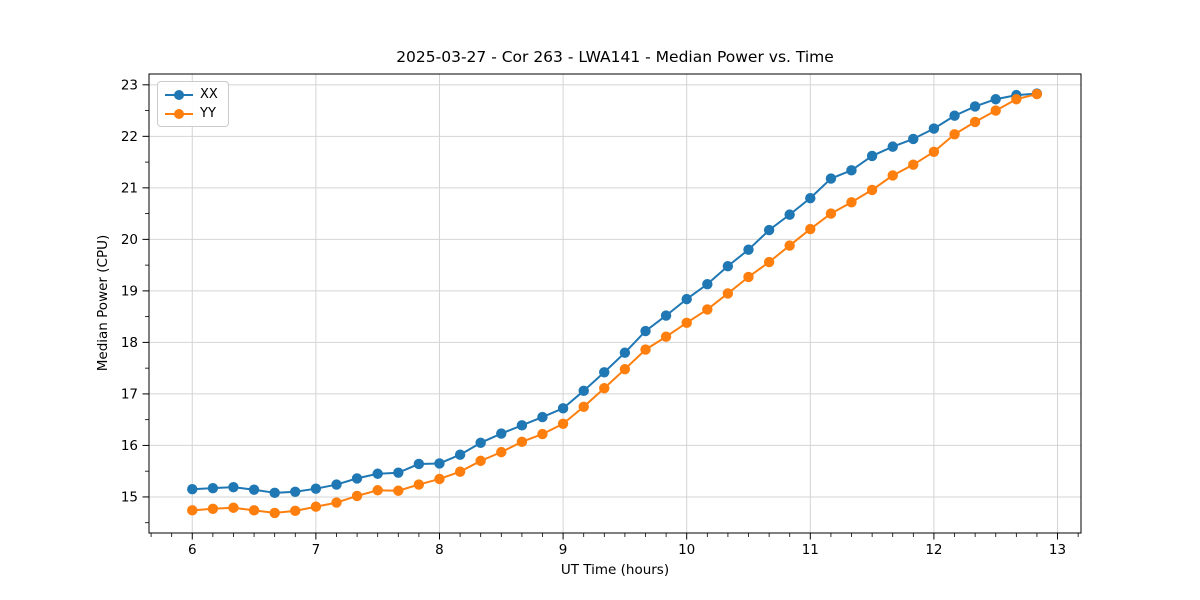 The height and width of the screenshot is (600, 1200). What do you see at coordinates (810, 550) in the screenshot?
I see `x-tick-label: 11` at bounding box center [810, 550].